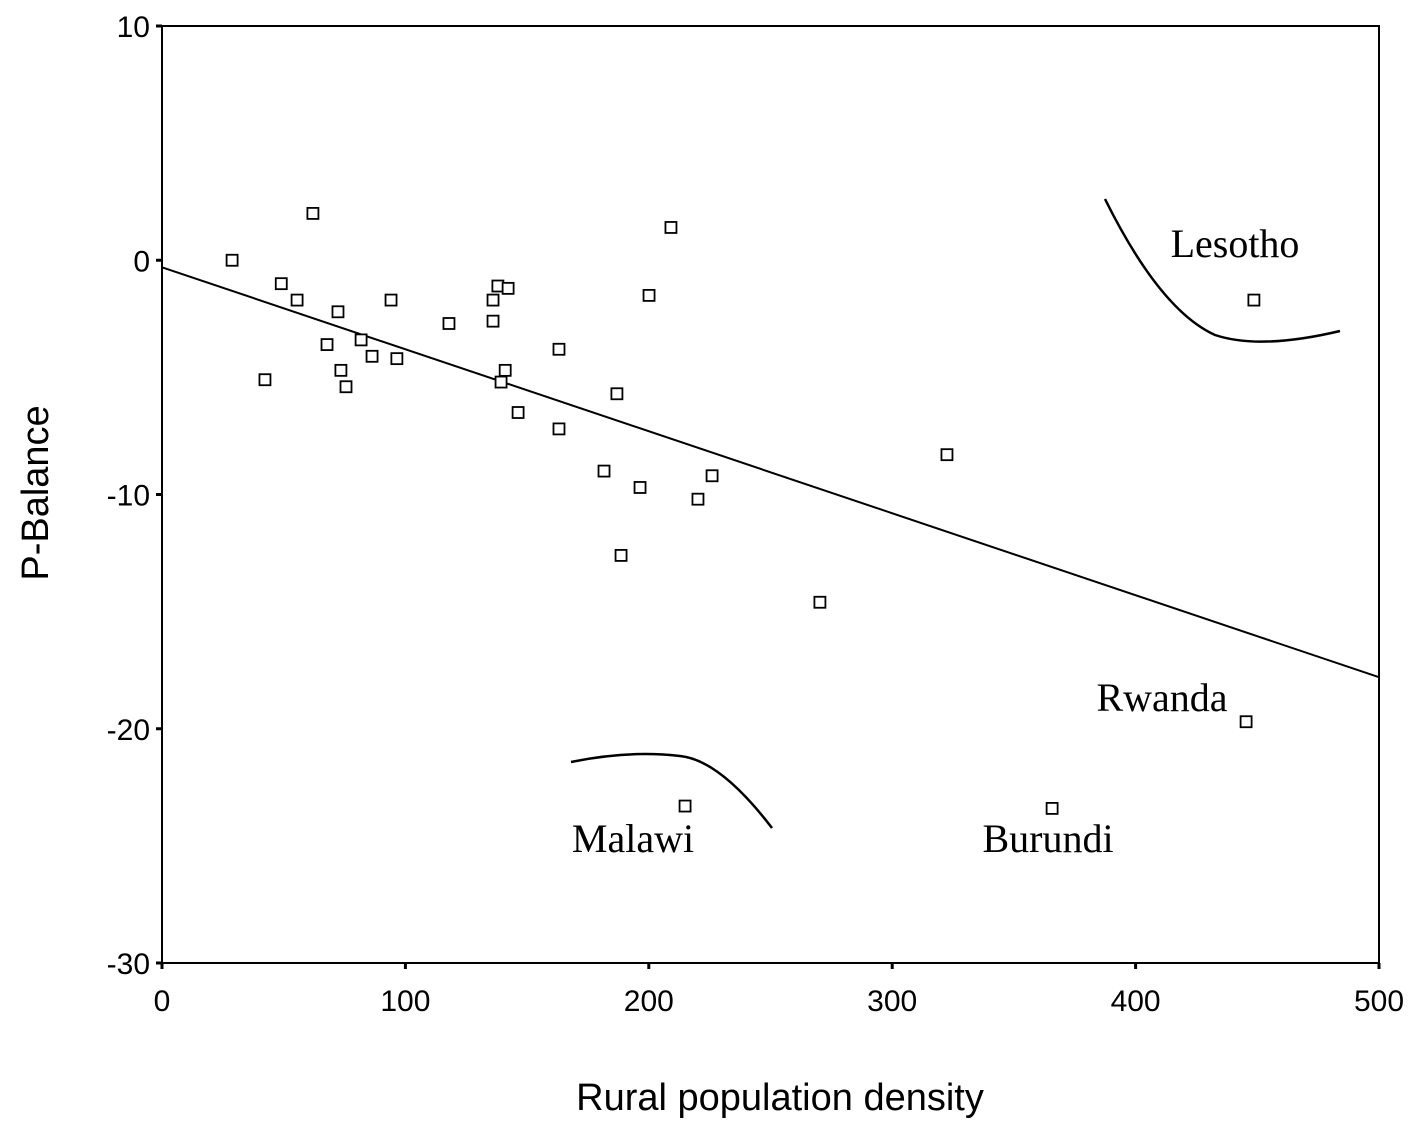  What do you see at coordinates (1379, 1001) in the screenshot?
I see `x-tick-label: 500` at bounding box center [1379, 1001].